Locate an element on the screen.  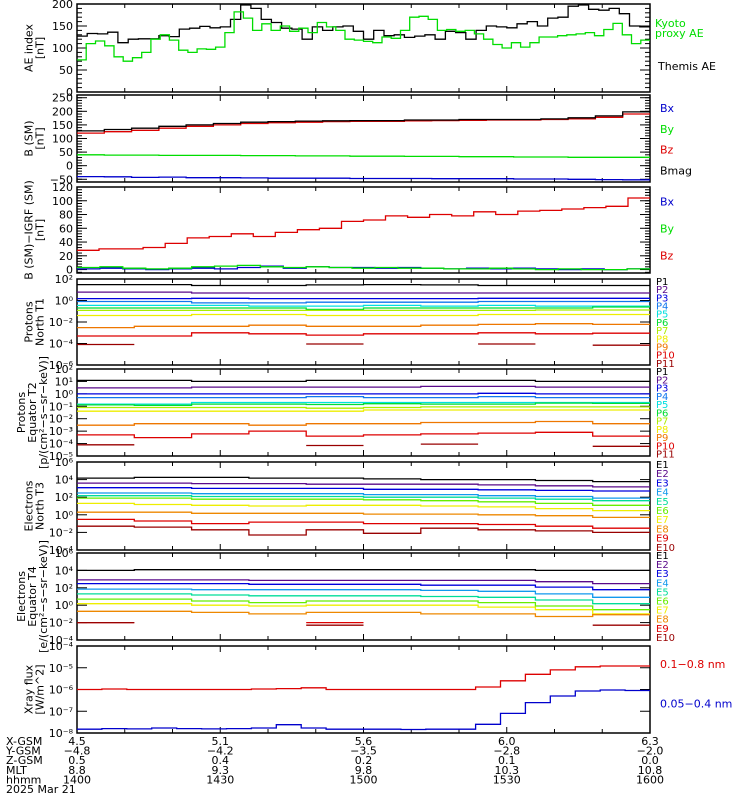
series-line-electrons_t3-E6 is located at coordinates (363, 501).